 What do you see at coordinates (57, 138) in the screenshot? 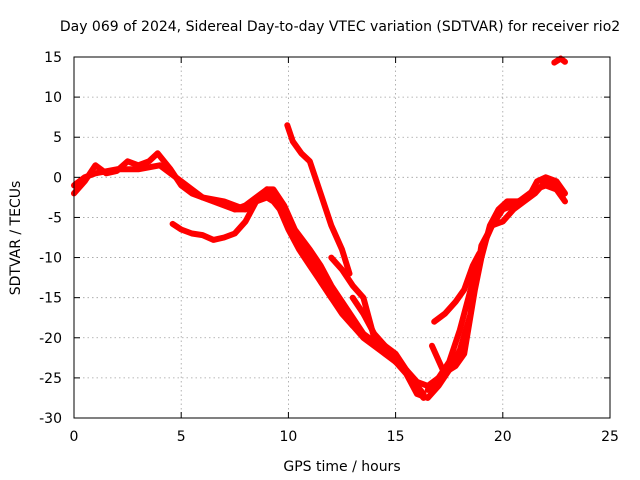
I see `y-tick-label: 5` at bounding box center [57, 138].